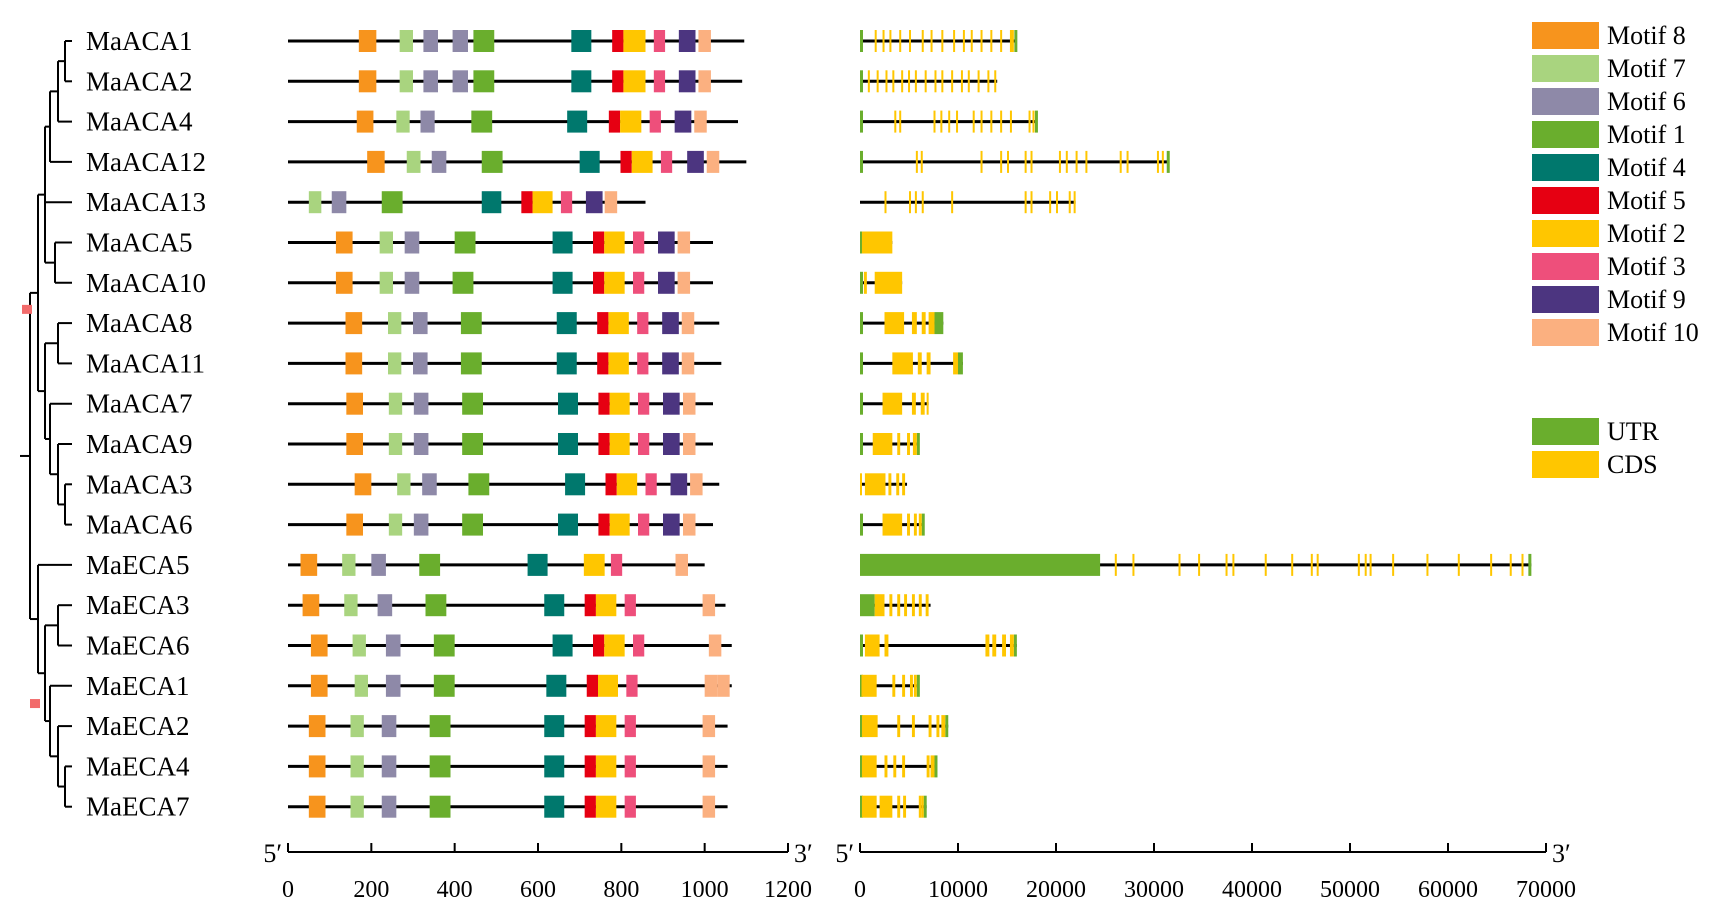 The image size is (1732, 916). Describe the element at coordinates (1632, 464) in the screenshot. I see `legend-label: CDS` at that location.